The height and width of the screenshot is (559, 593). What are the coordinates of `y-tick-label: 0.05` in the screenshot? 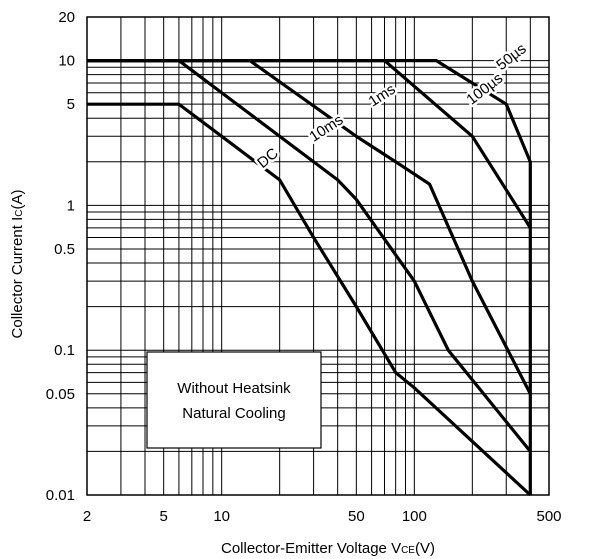 It's located at (60, 394).